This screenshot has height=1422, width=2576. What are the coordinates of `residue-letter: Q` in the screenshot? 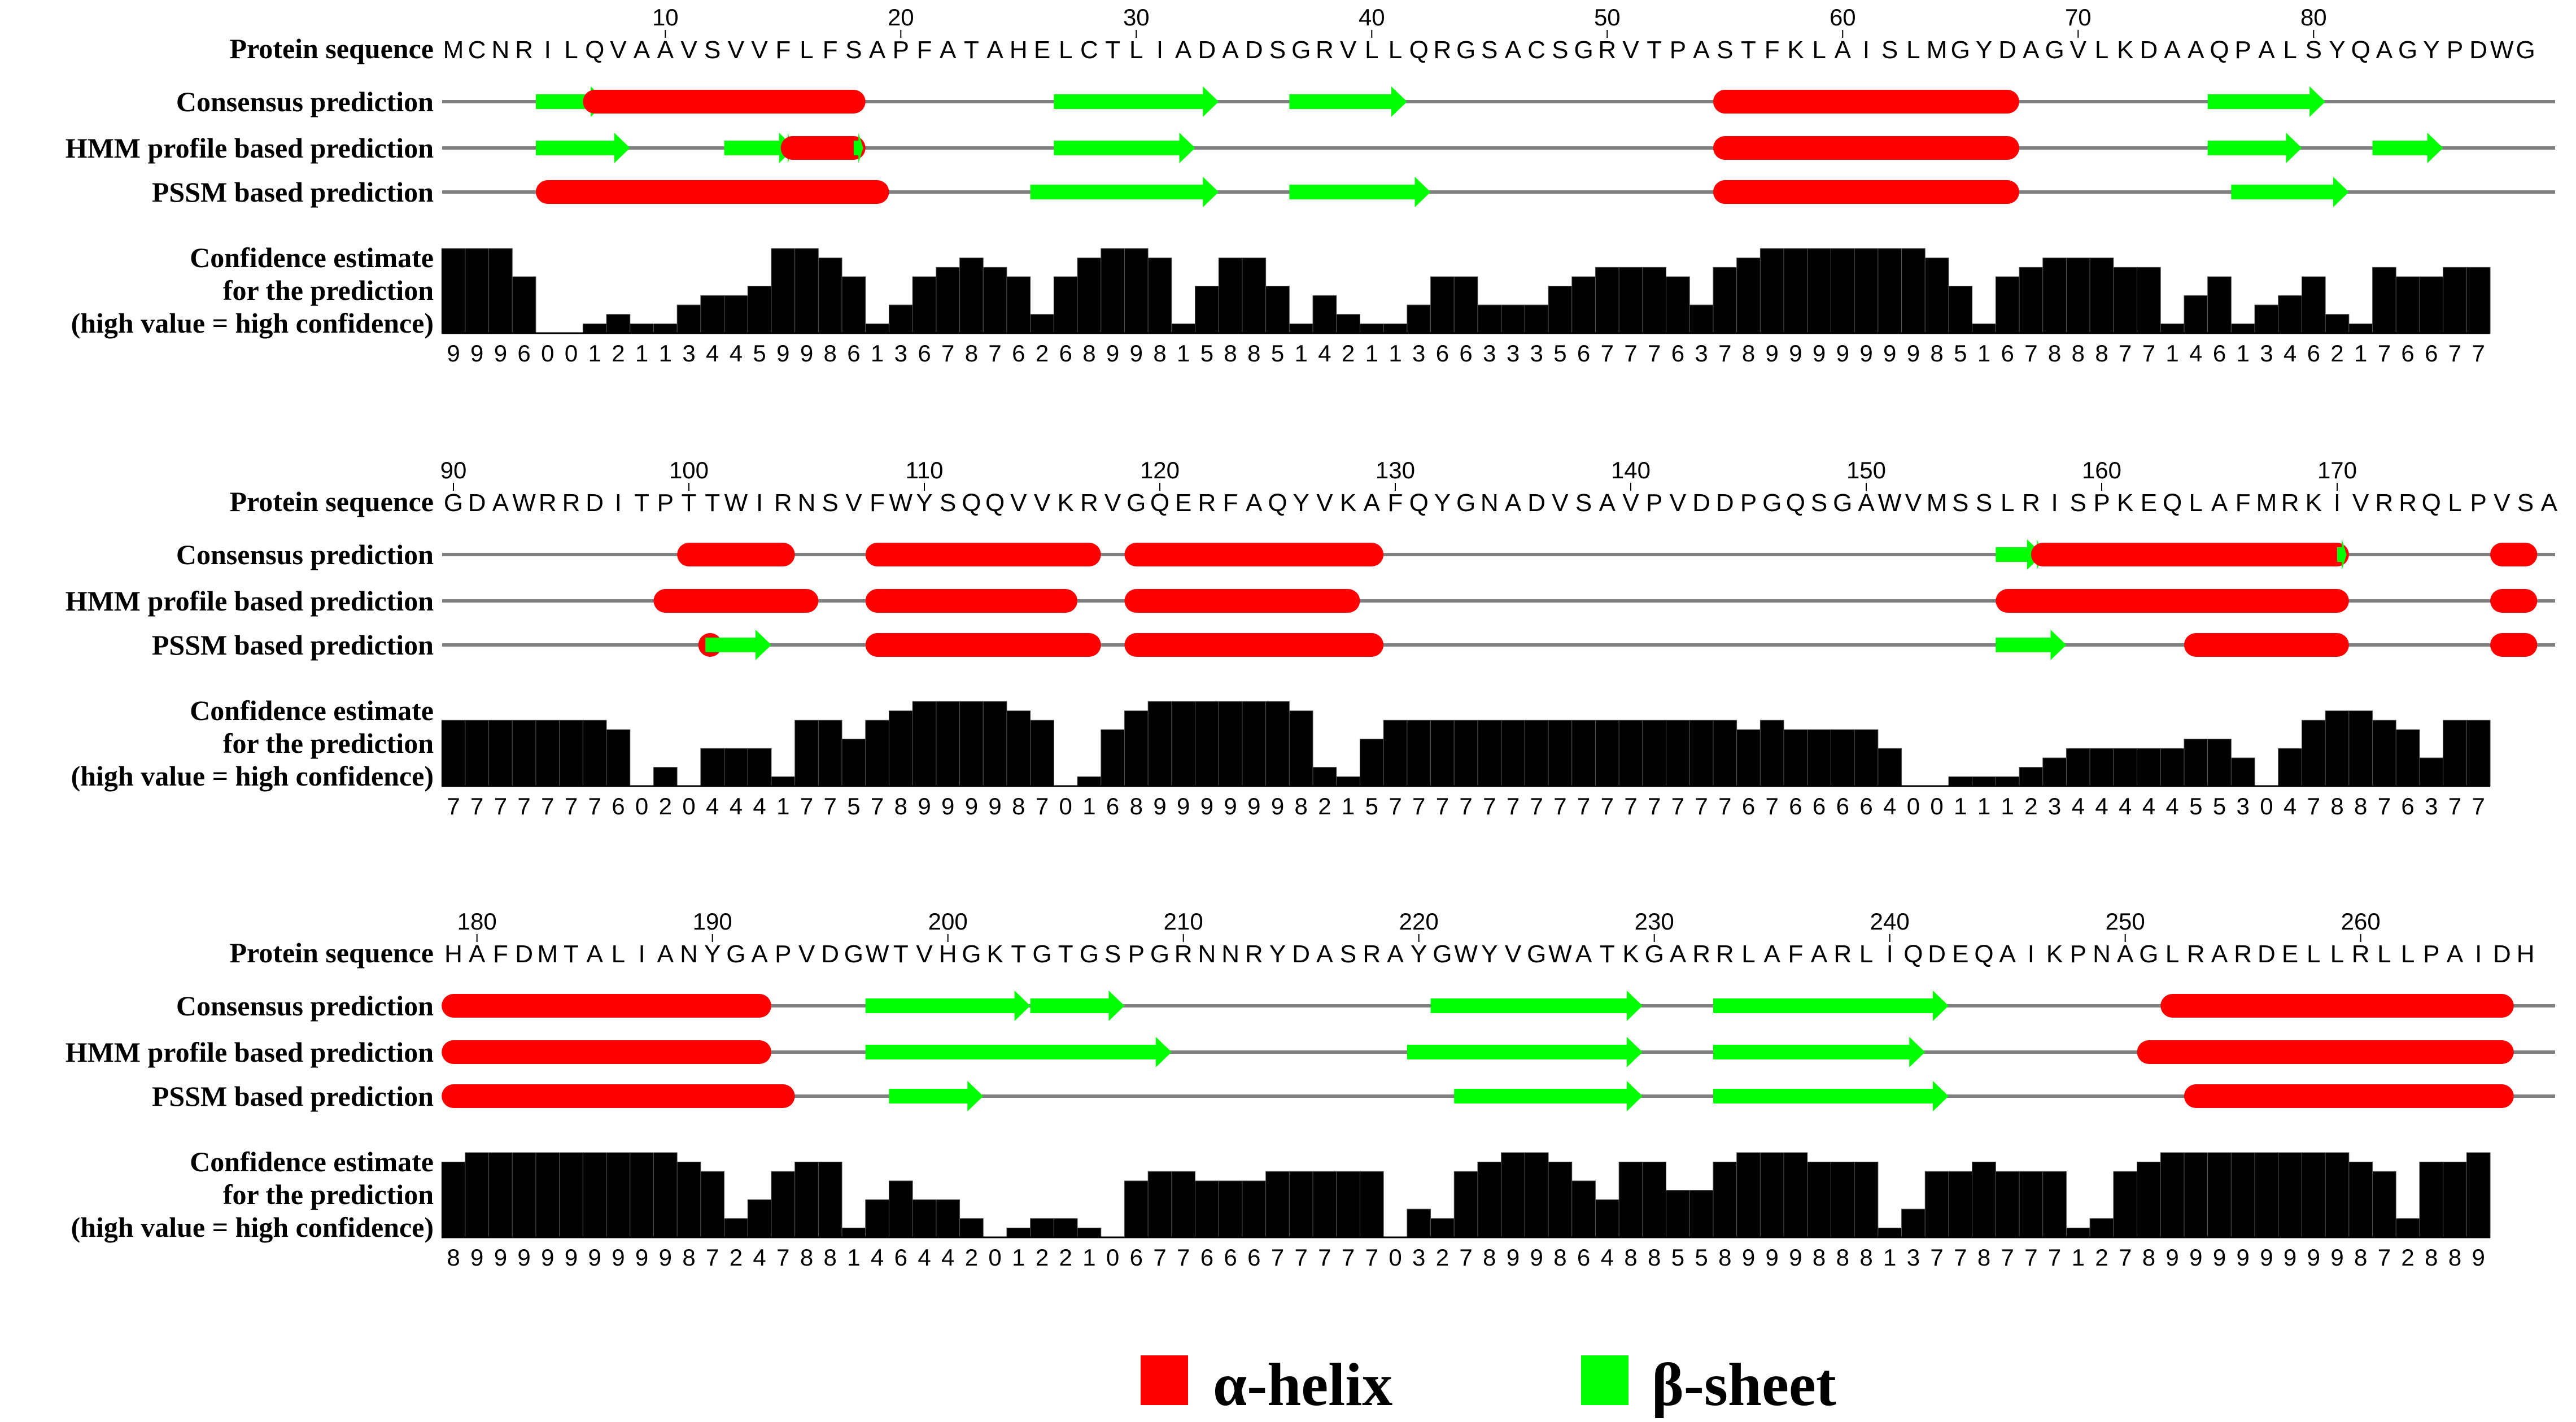 It's located at (2219, 50).